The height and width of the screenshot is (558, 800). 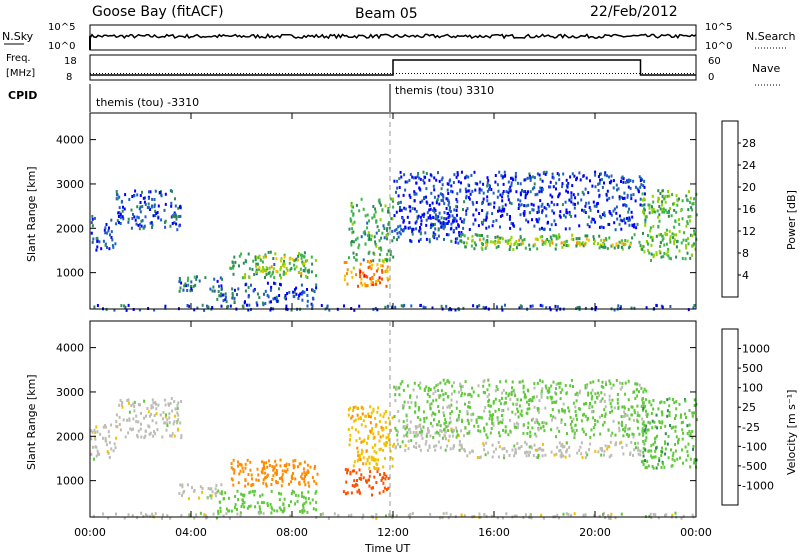 What do you see at coordinates (745, 253) in the screenshot?
I see `colorbar-tick-label: 8` at bounding box center [745, 253].